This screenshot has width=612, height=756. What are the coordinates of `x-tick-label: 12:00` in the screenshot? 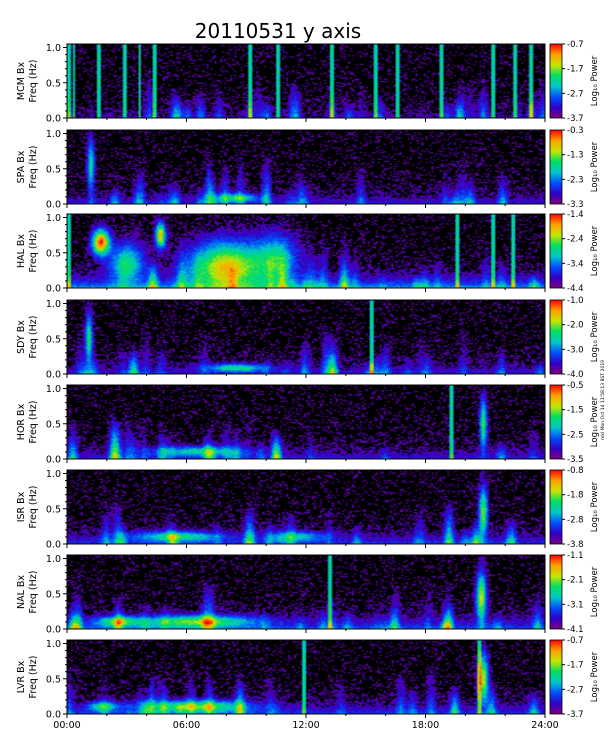 It's located at (305, 725).